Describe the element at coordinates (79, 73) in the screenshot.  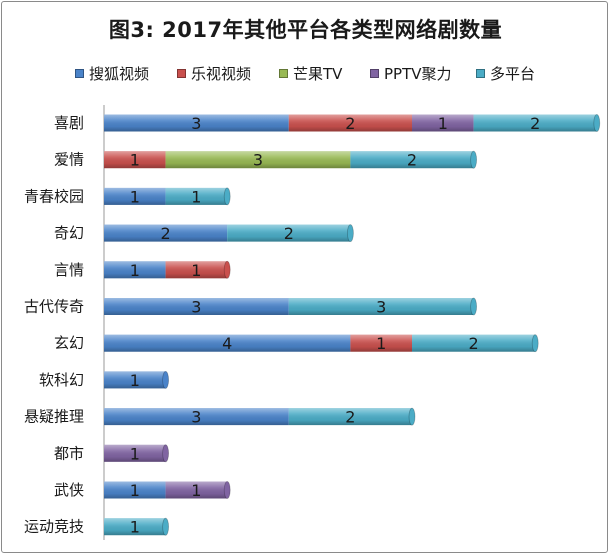
I see `legend-swatch-sohu` at that location.